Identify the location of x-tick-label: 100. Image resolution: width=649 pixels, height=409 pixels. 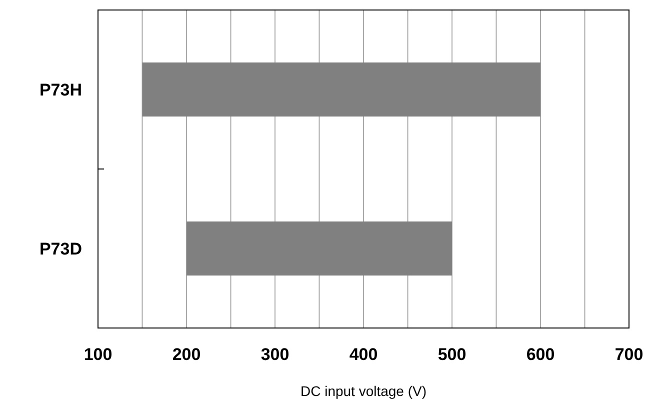
(98, 354).